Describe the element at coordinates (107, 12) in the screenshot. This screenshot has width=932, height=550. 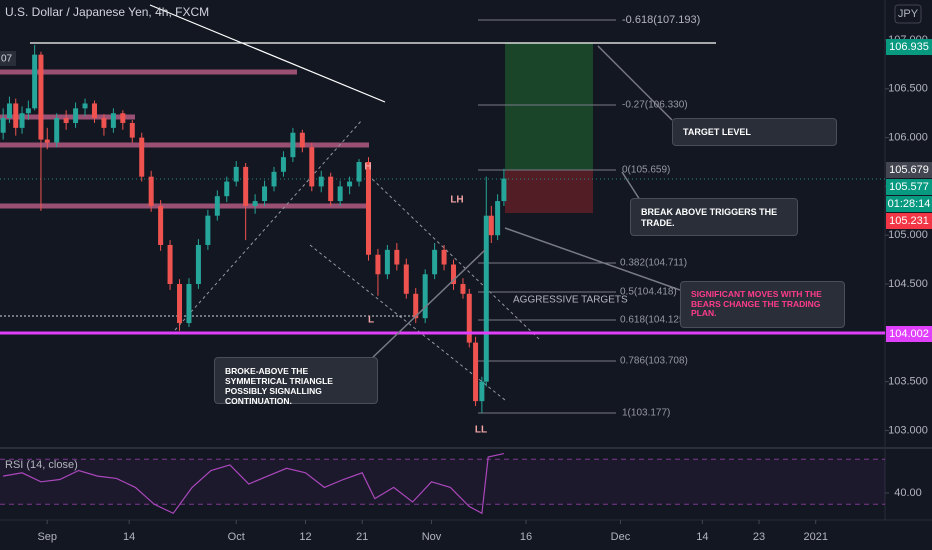
I see `symbol-title: U.S. Dollar / Japanese Yen, 4h, FXCM` at that location.